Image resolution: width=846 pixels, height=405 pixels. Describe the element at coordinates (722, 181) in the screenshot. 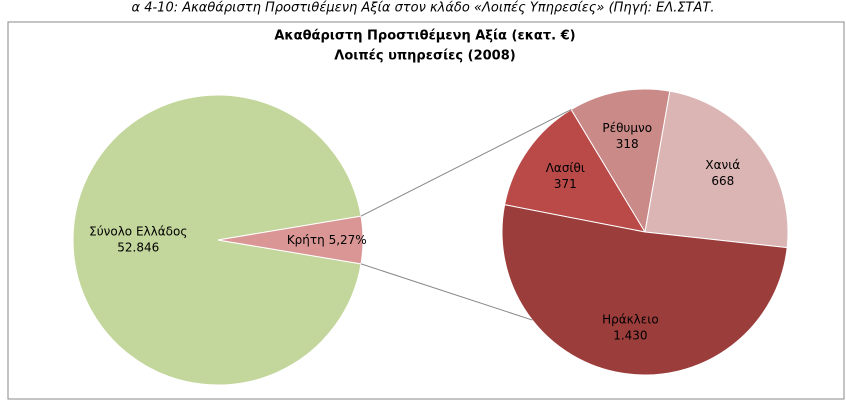

I see `slice-value: 668` at that location.